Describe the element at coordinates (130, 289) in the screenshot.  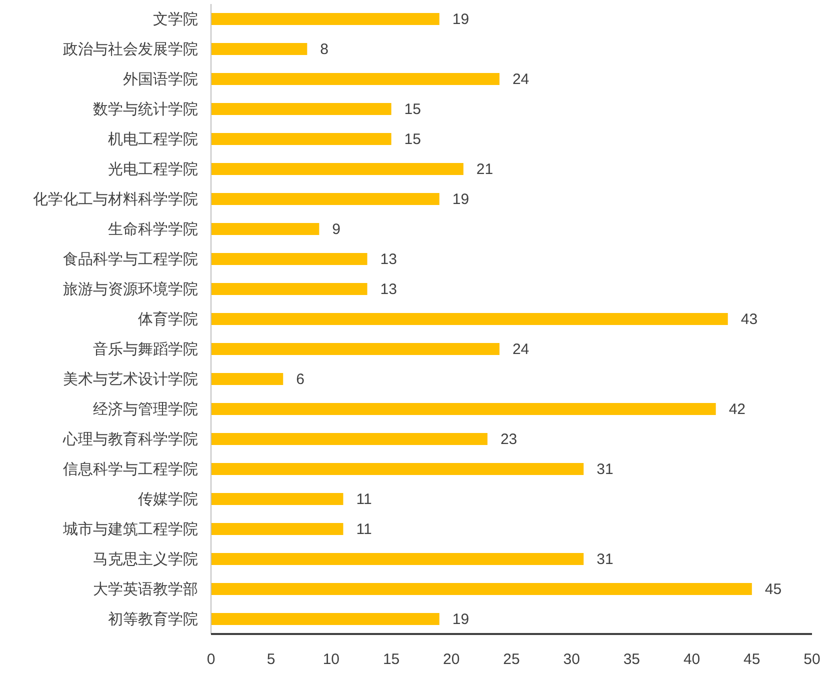
I see `y-tick-label: 旅游与资源环境学院` at that location.